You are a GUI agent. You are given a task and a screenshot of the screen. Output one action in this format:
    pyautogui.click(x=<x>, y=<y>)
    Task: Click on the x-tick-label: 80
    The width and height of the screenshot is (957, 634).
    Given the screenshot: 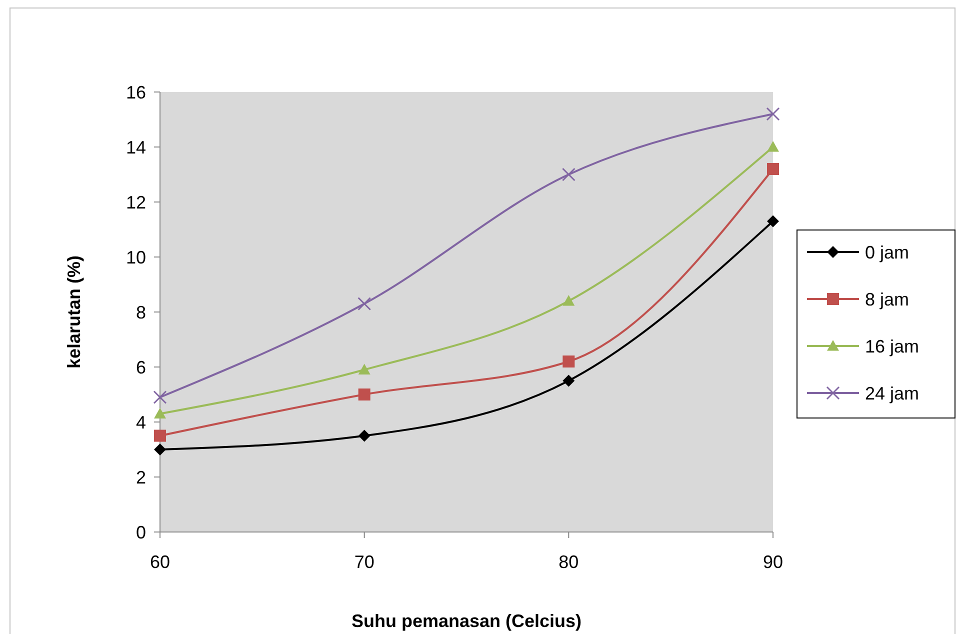 What is the action you would take?
    pyautogui.click(x=568, y=562)
    